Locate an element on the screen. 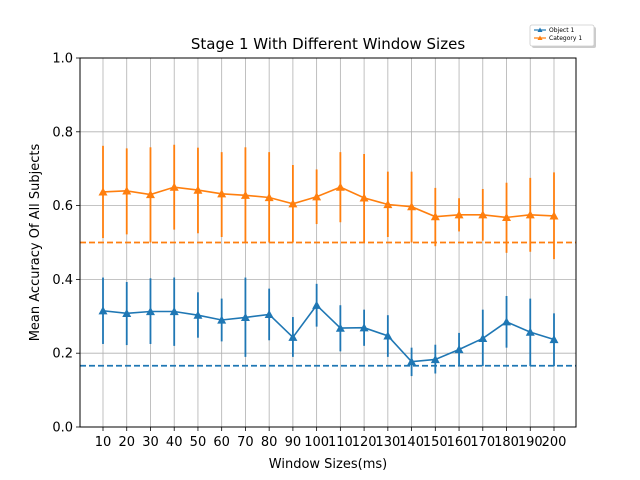  x-tick-label: 150 is located at coordinates (435, 442).